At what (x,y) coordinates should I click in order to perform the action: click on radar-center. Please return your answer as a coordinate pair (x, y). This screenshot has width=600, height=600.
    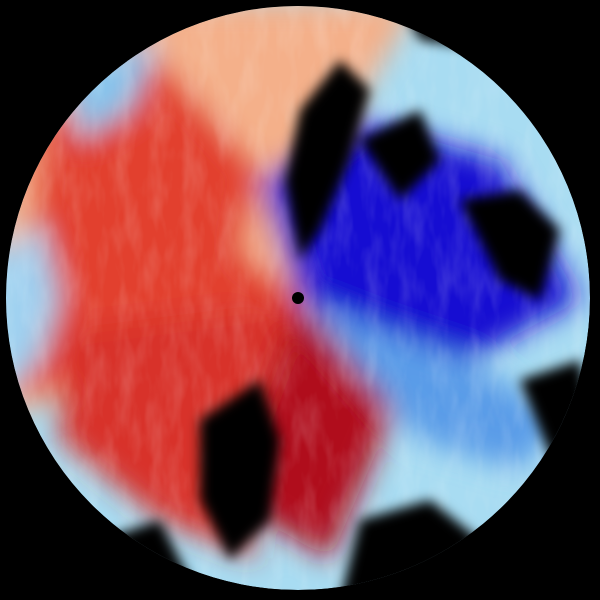
    Looking at the image, I should click on (298, 298).